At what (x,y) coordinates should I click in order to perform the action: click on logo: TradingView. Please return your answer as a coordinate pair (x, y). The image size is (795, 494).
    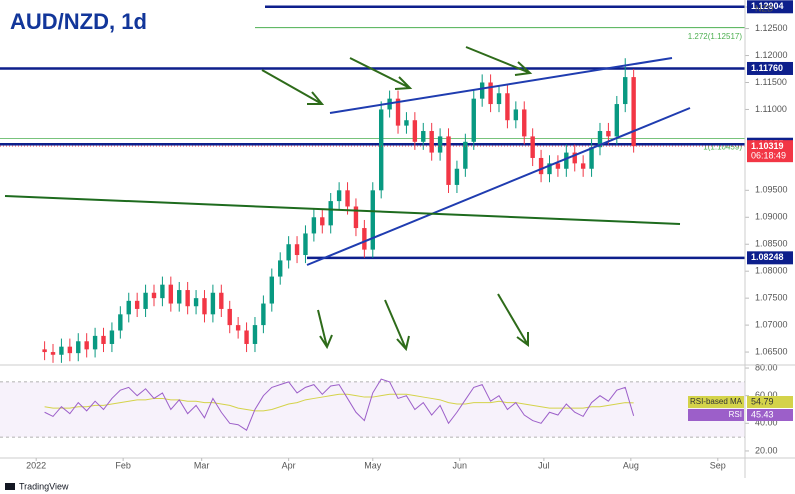
    Looking at the image, I should click on (37, 486).